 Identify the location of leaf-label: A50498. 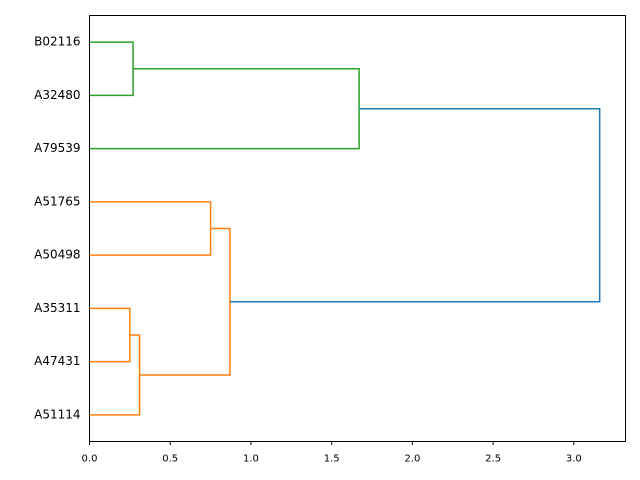
(57, 255).